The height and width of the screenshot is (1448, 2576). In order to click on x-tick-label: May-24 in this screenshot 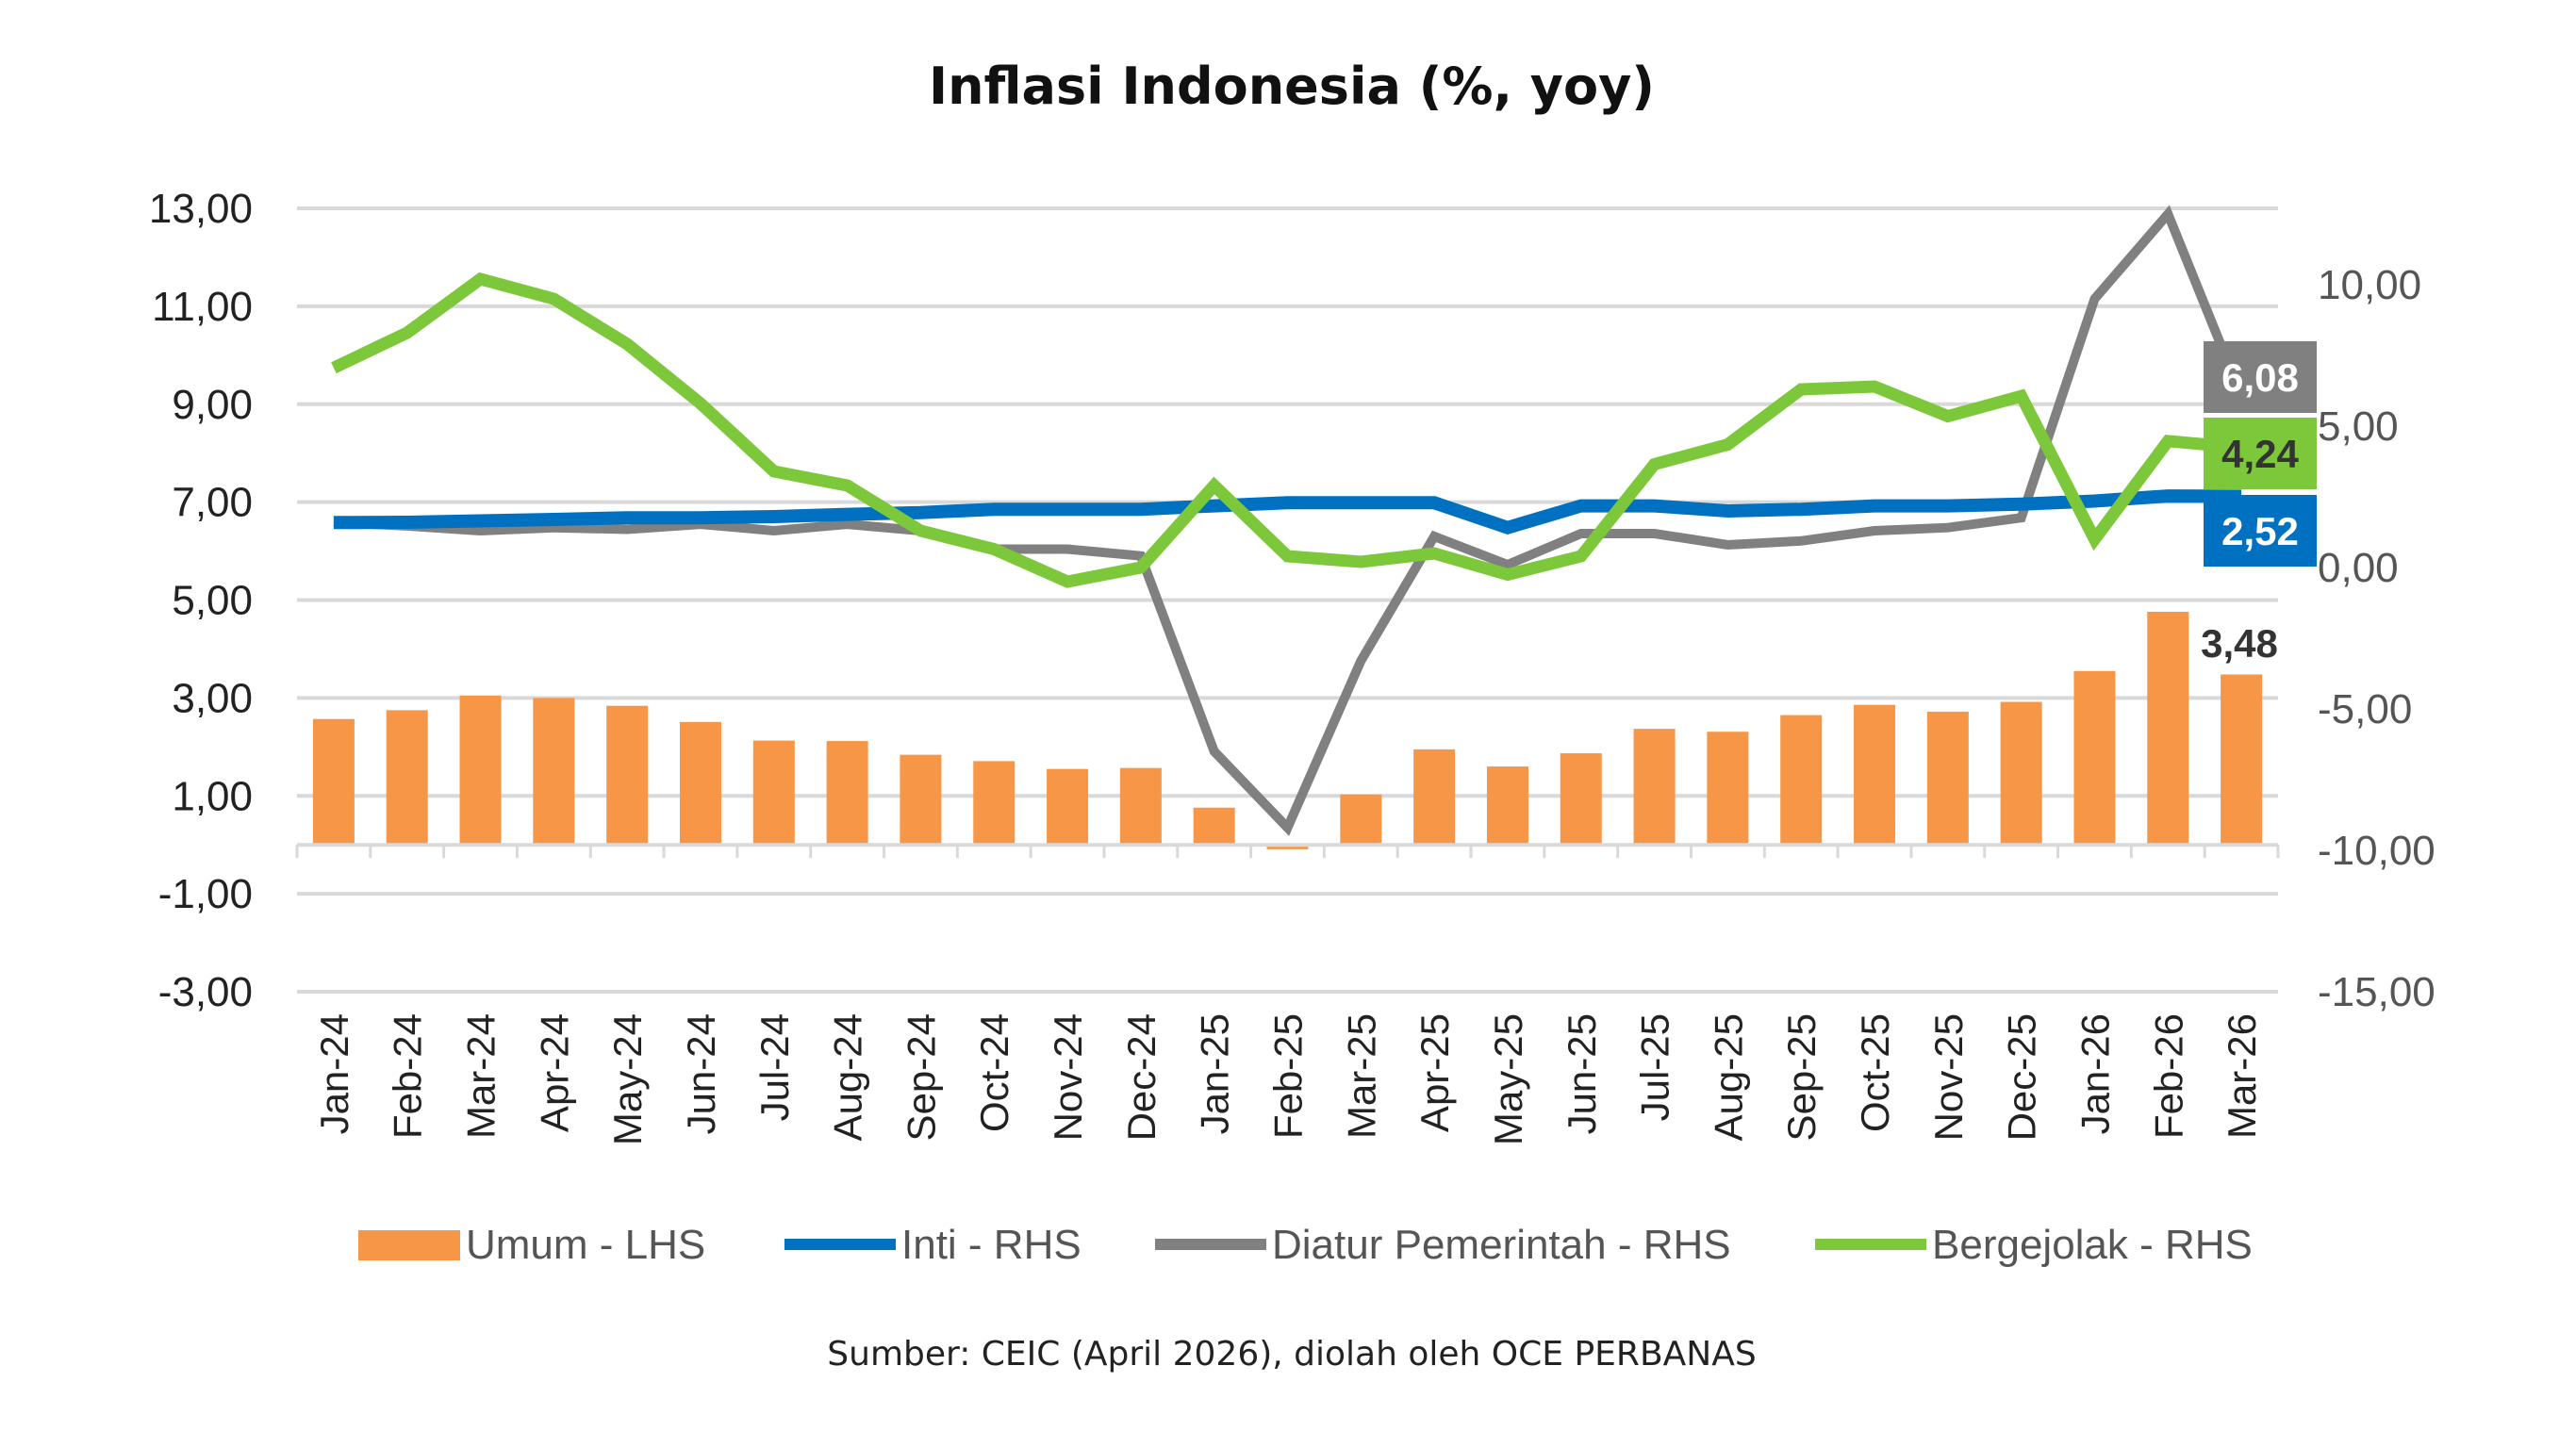, I will do `click(627, 1079)`.